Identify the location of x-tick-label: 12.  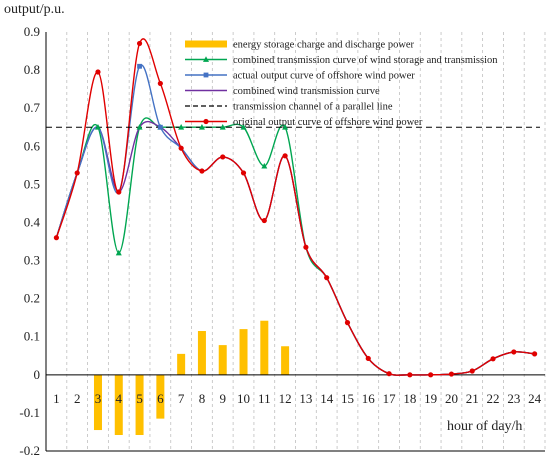
(285, 398).